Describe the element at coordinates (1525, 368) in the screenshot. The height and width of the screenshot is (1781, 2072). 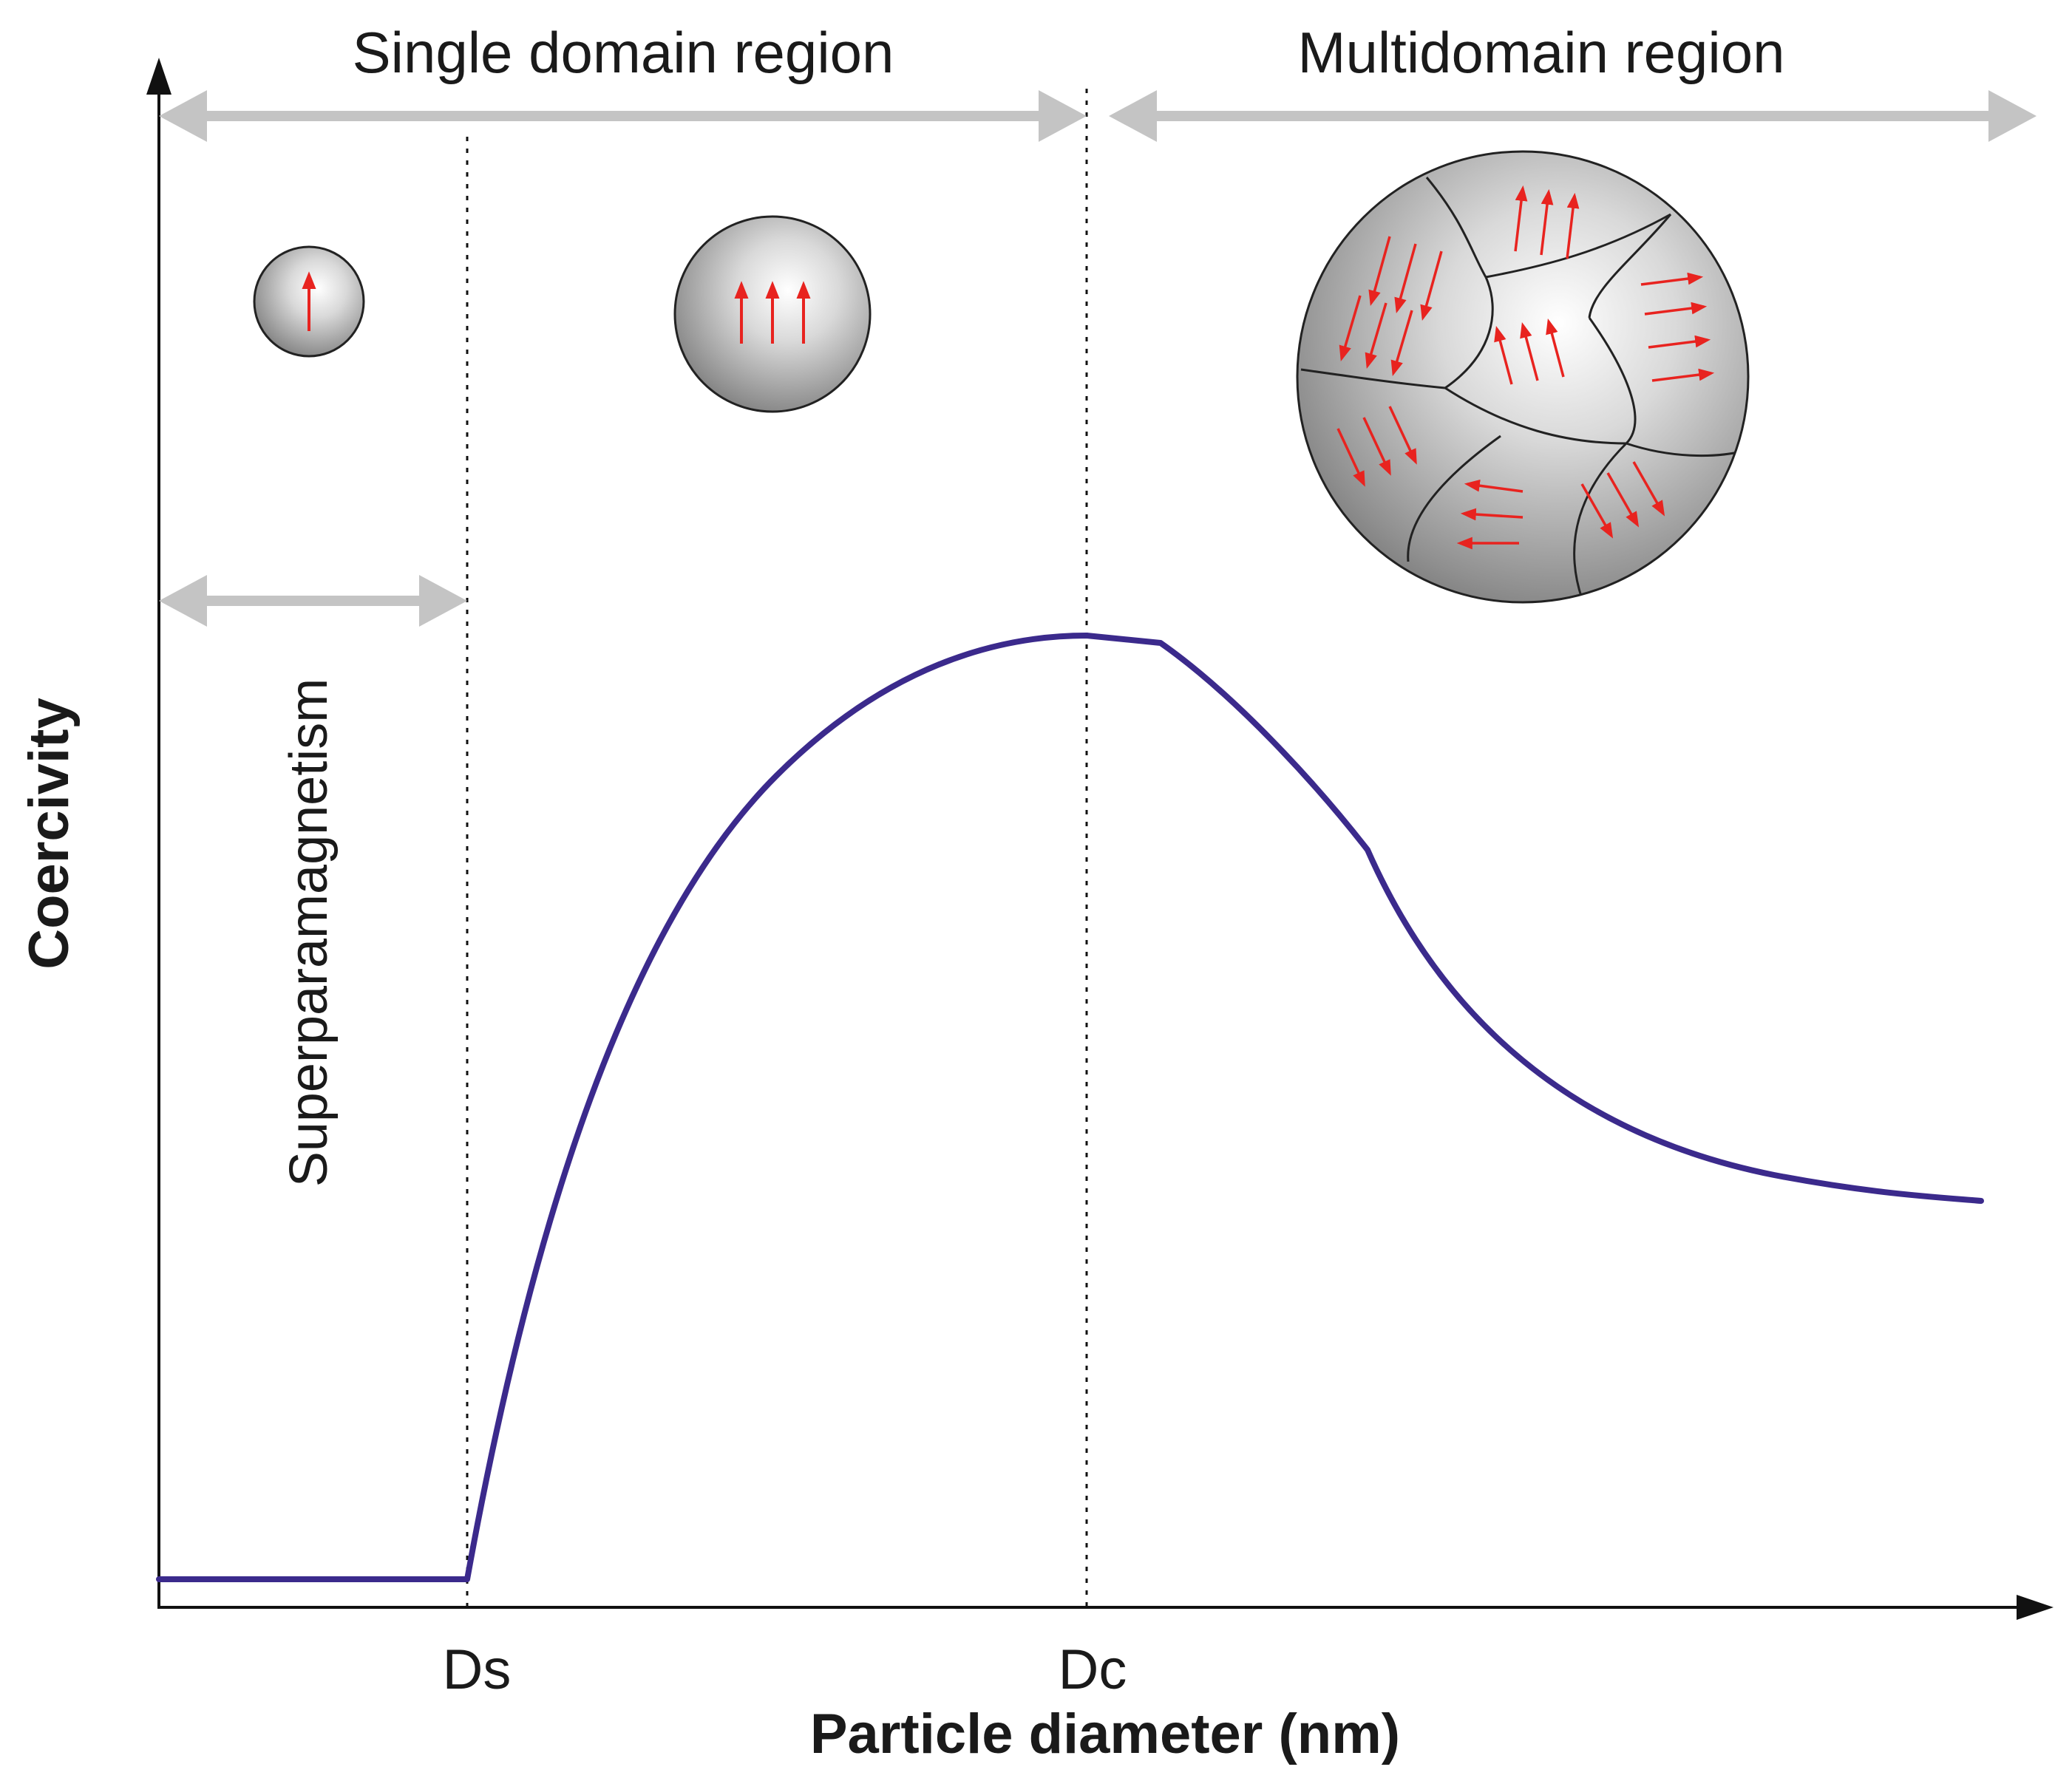
I see `domain-moments` at that location.